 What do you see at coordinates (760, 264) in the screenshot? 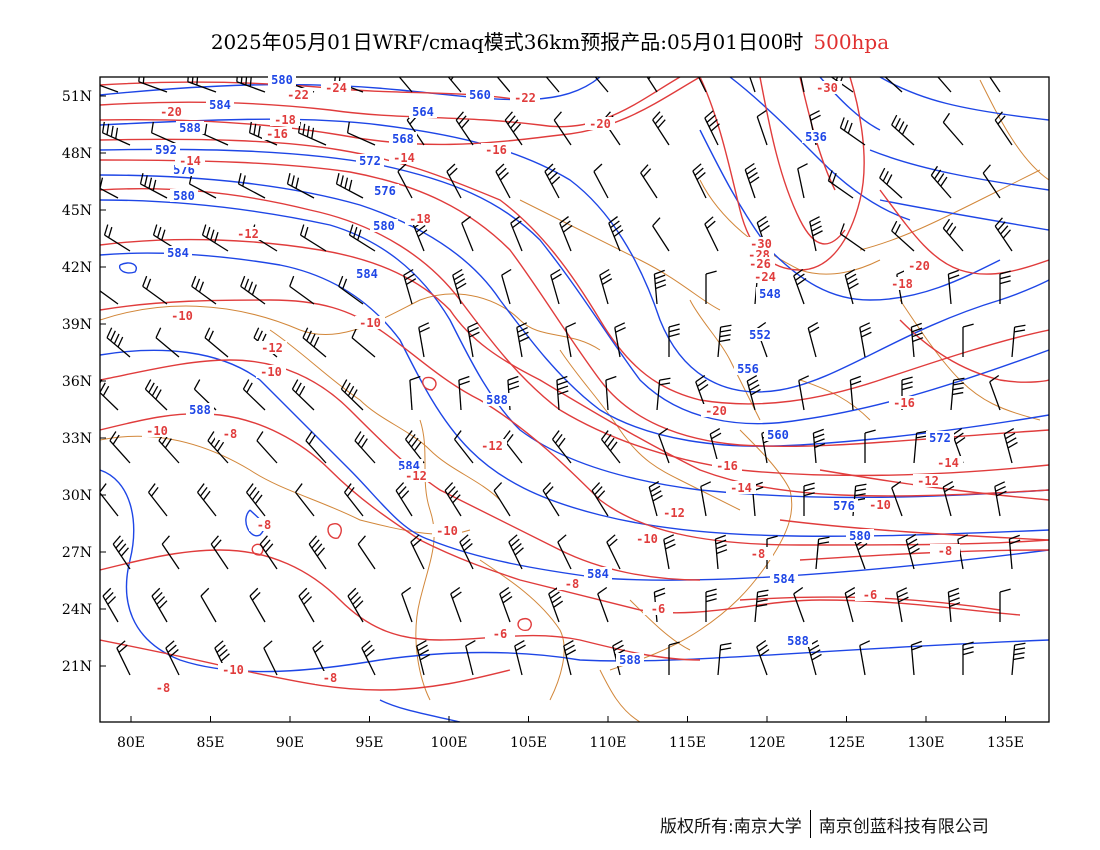
I see `temp-contour-label: -26` at bounding box center [760, 264].